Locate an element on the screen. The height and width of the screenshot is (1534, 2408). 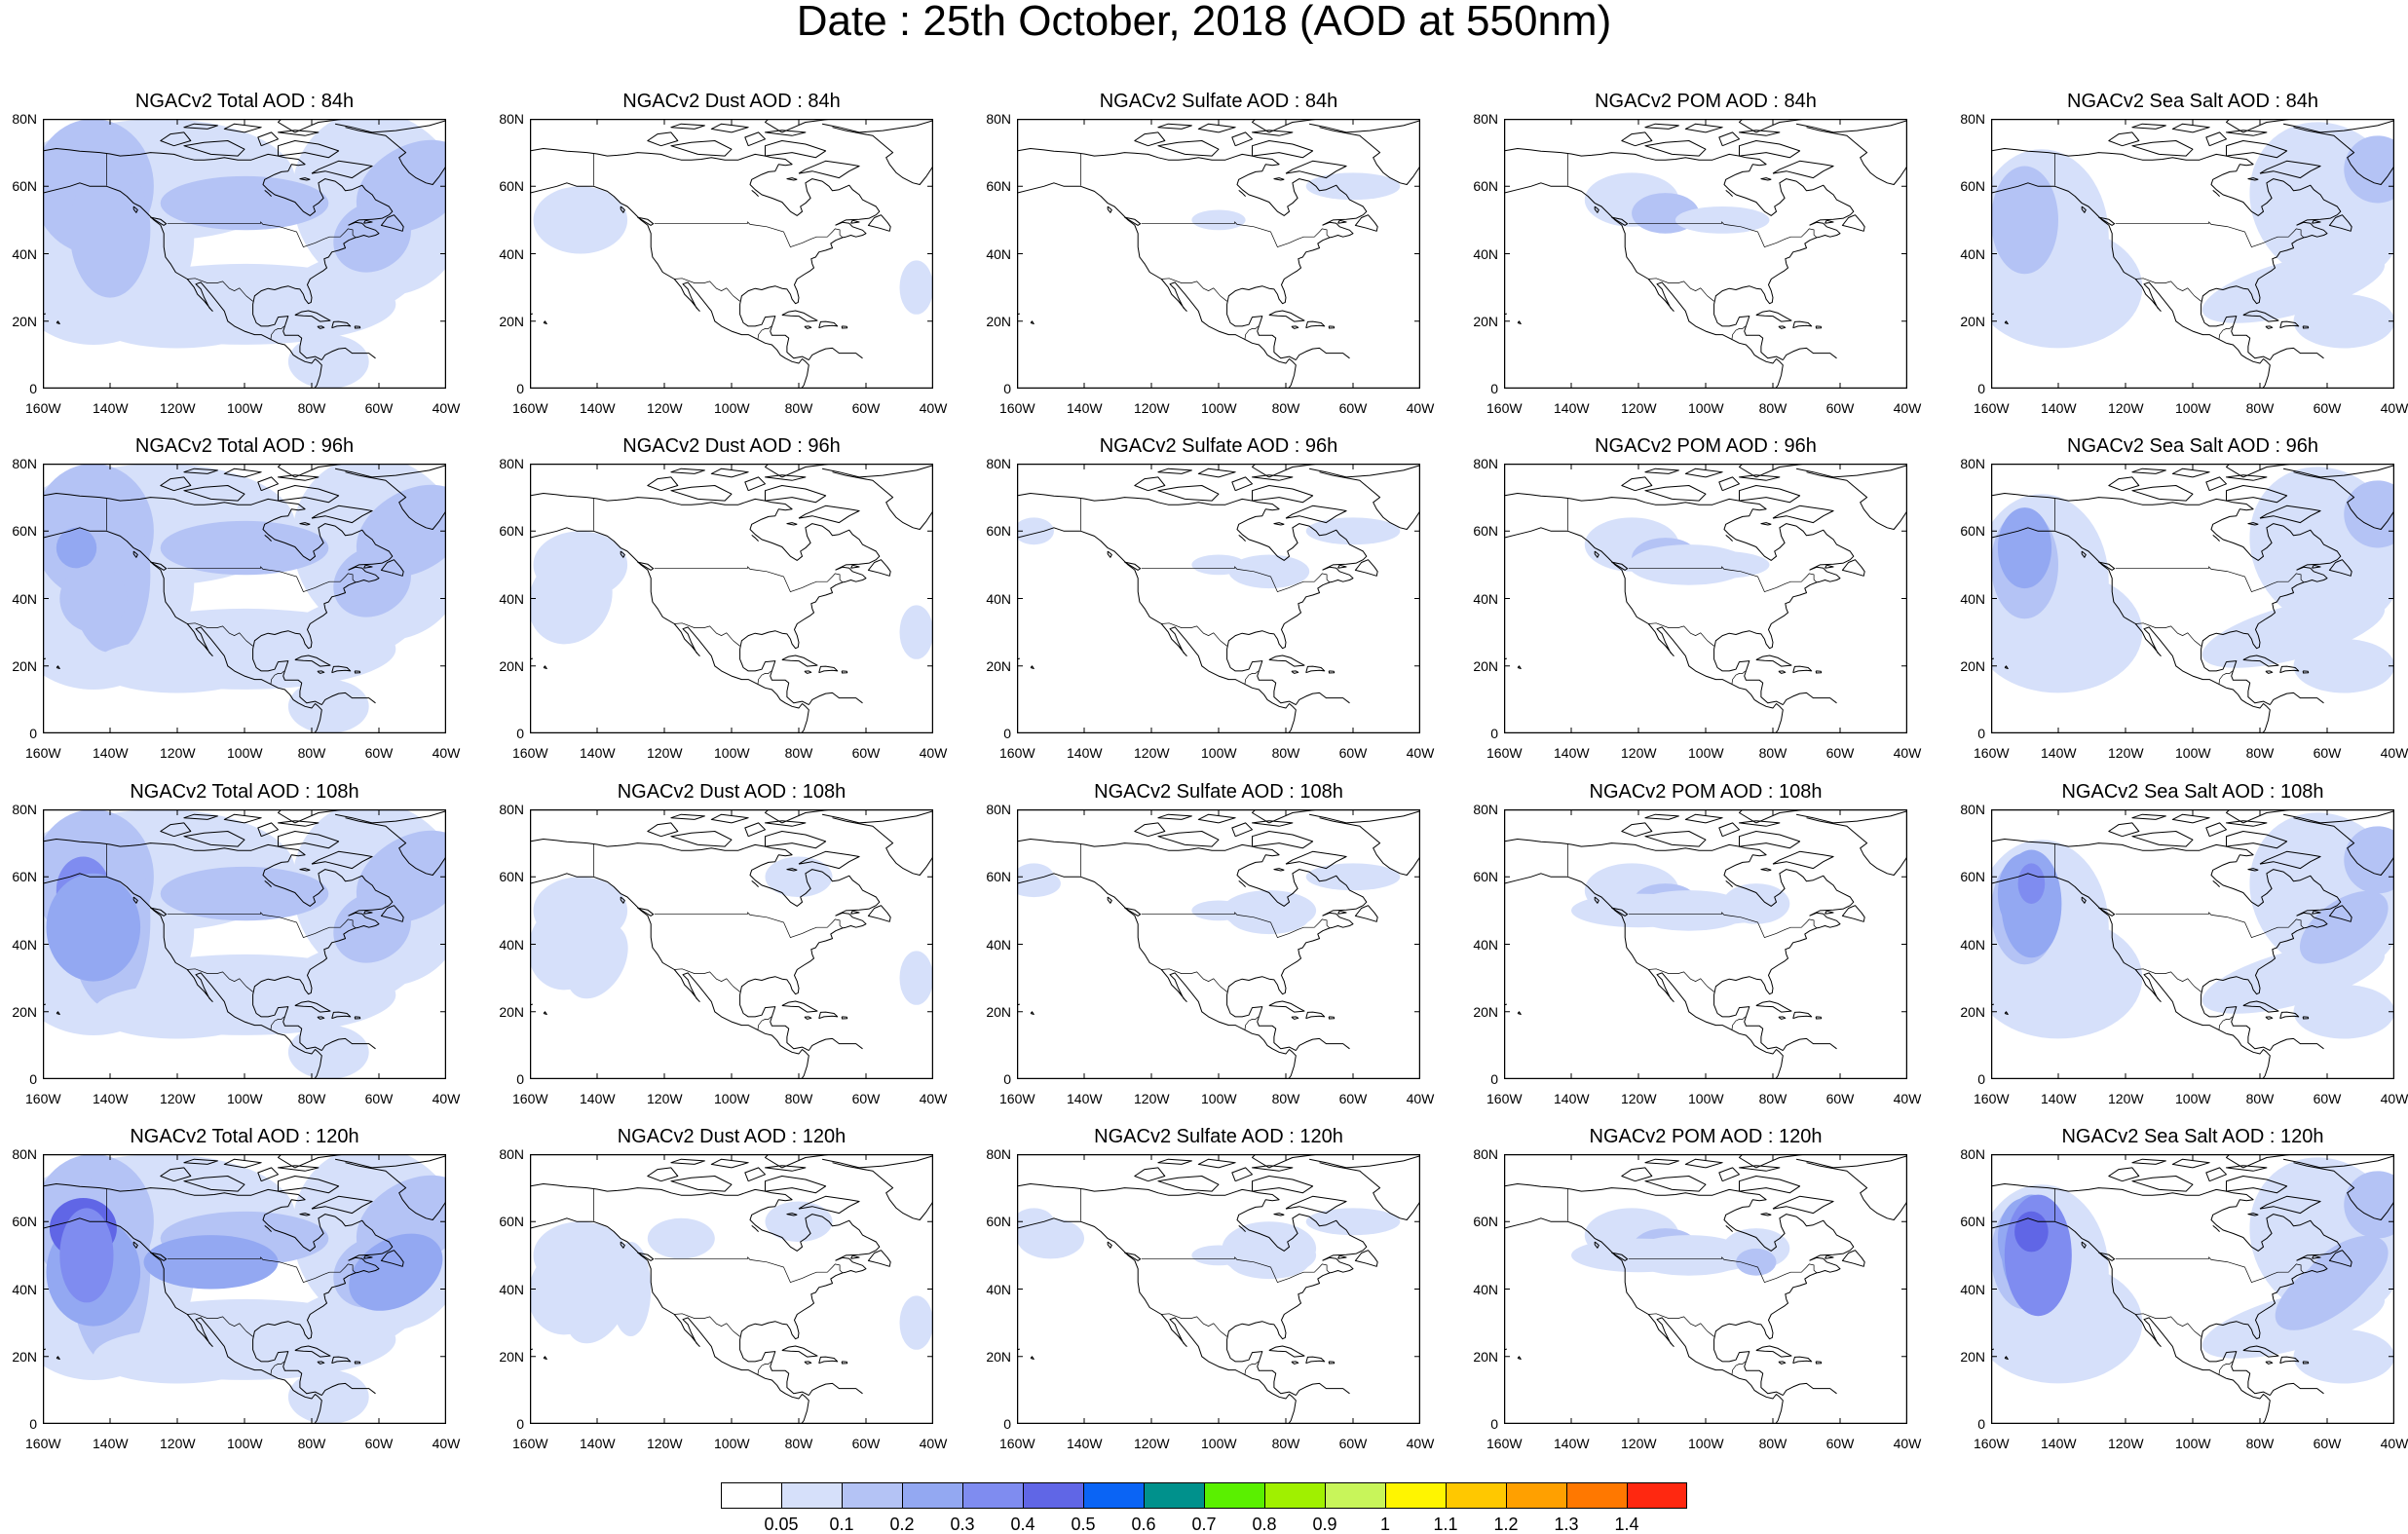
aod-map-total-96h is located at coordinates (244, 598).